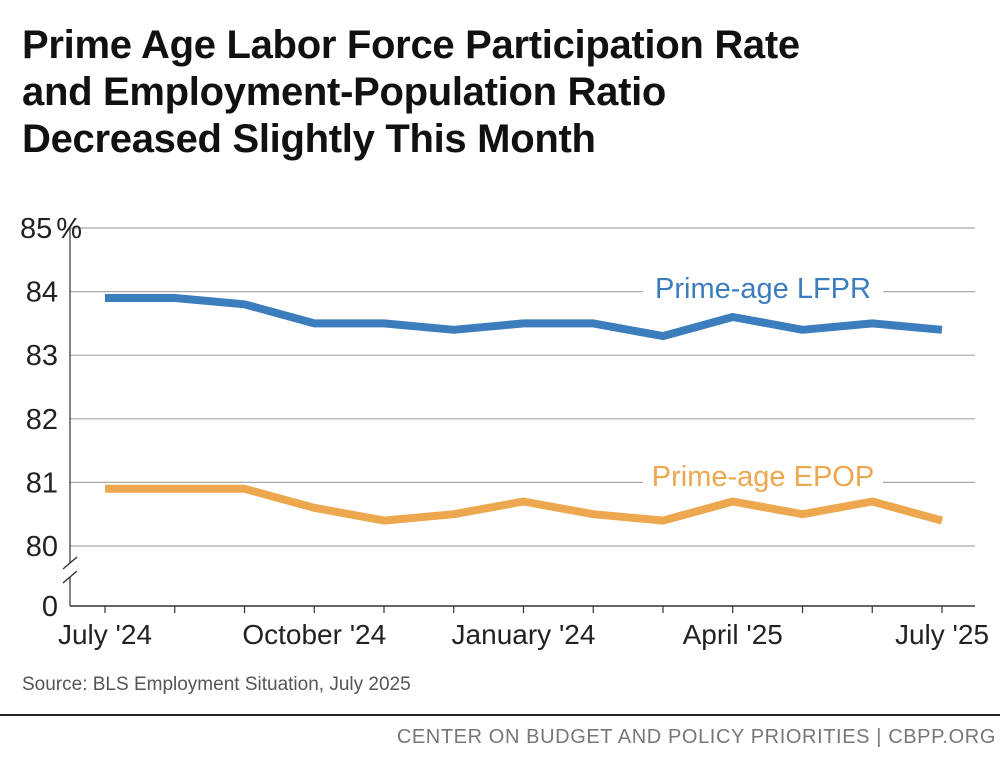  I want to click on y-tick-label-zero: 0, so click(50, 607).